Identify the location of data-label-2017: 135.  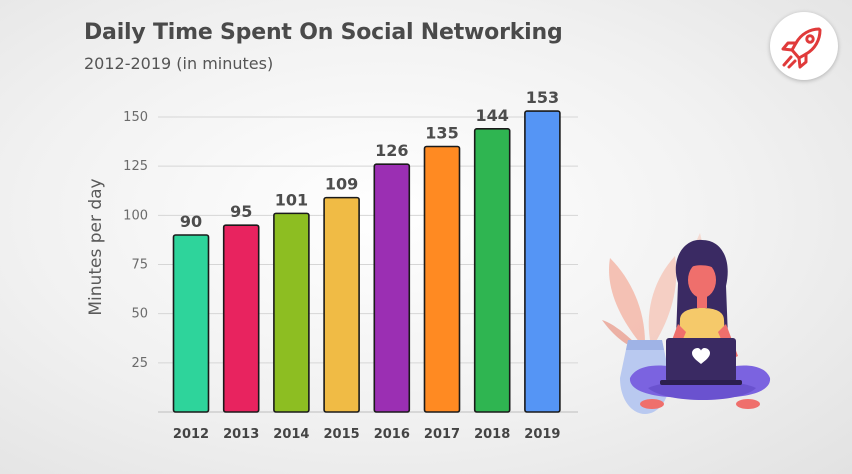
(441, 133).